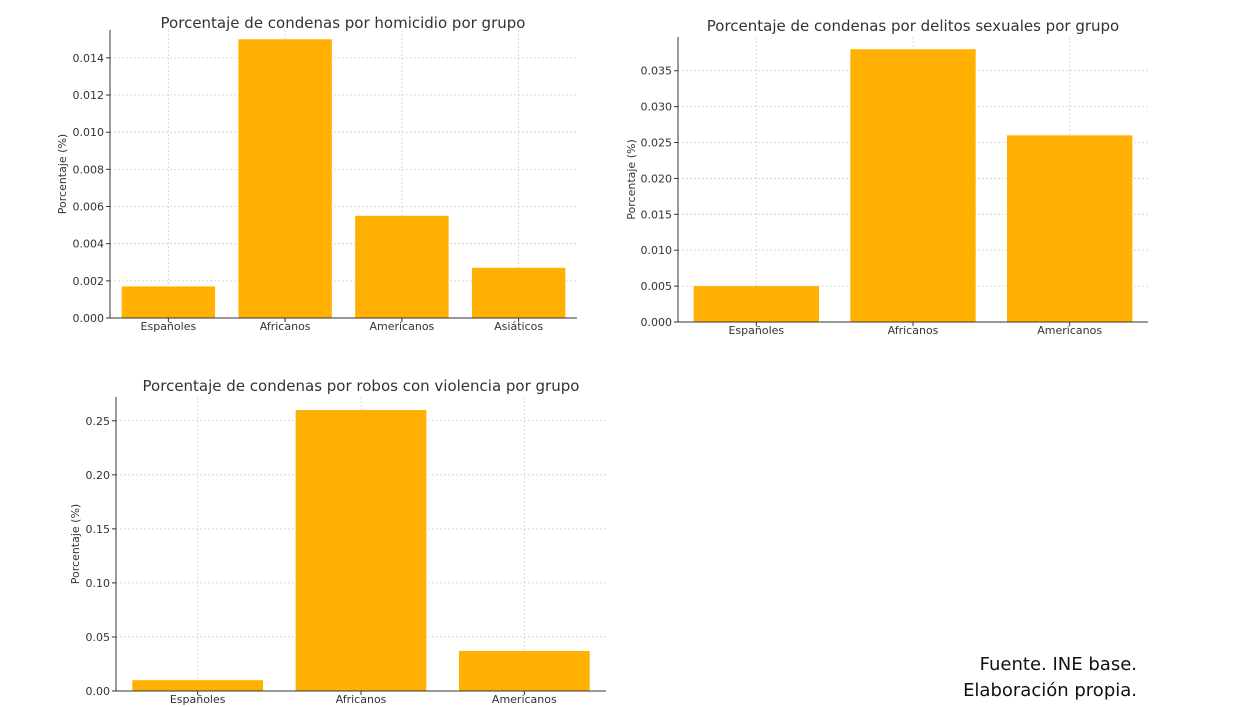 The height and width of the screenshot is (707, 1247). I want to click on y-tick-label: 0.002, so click(89, 281).